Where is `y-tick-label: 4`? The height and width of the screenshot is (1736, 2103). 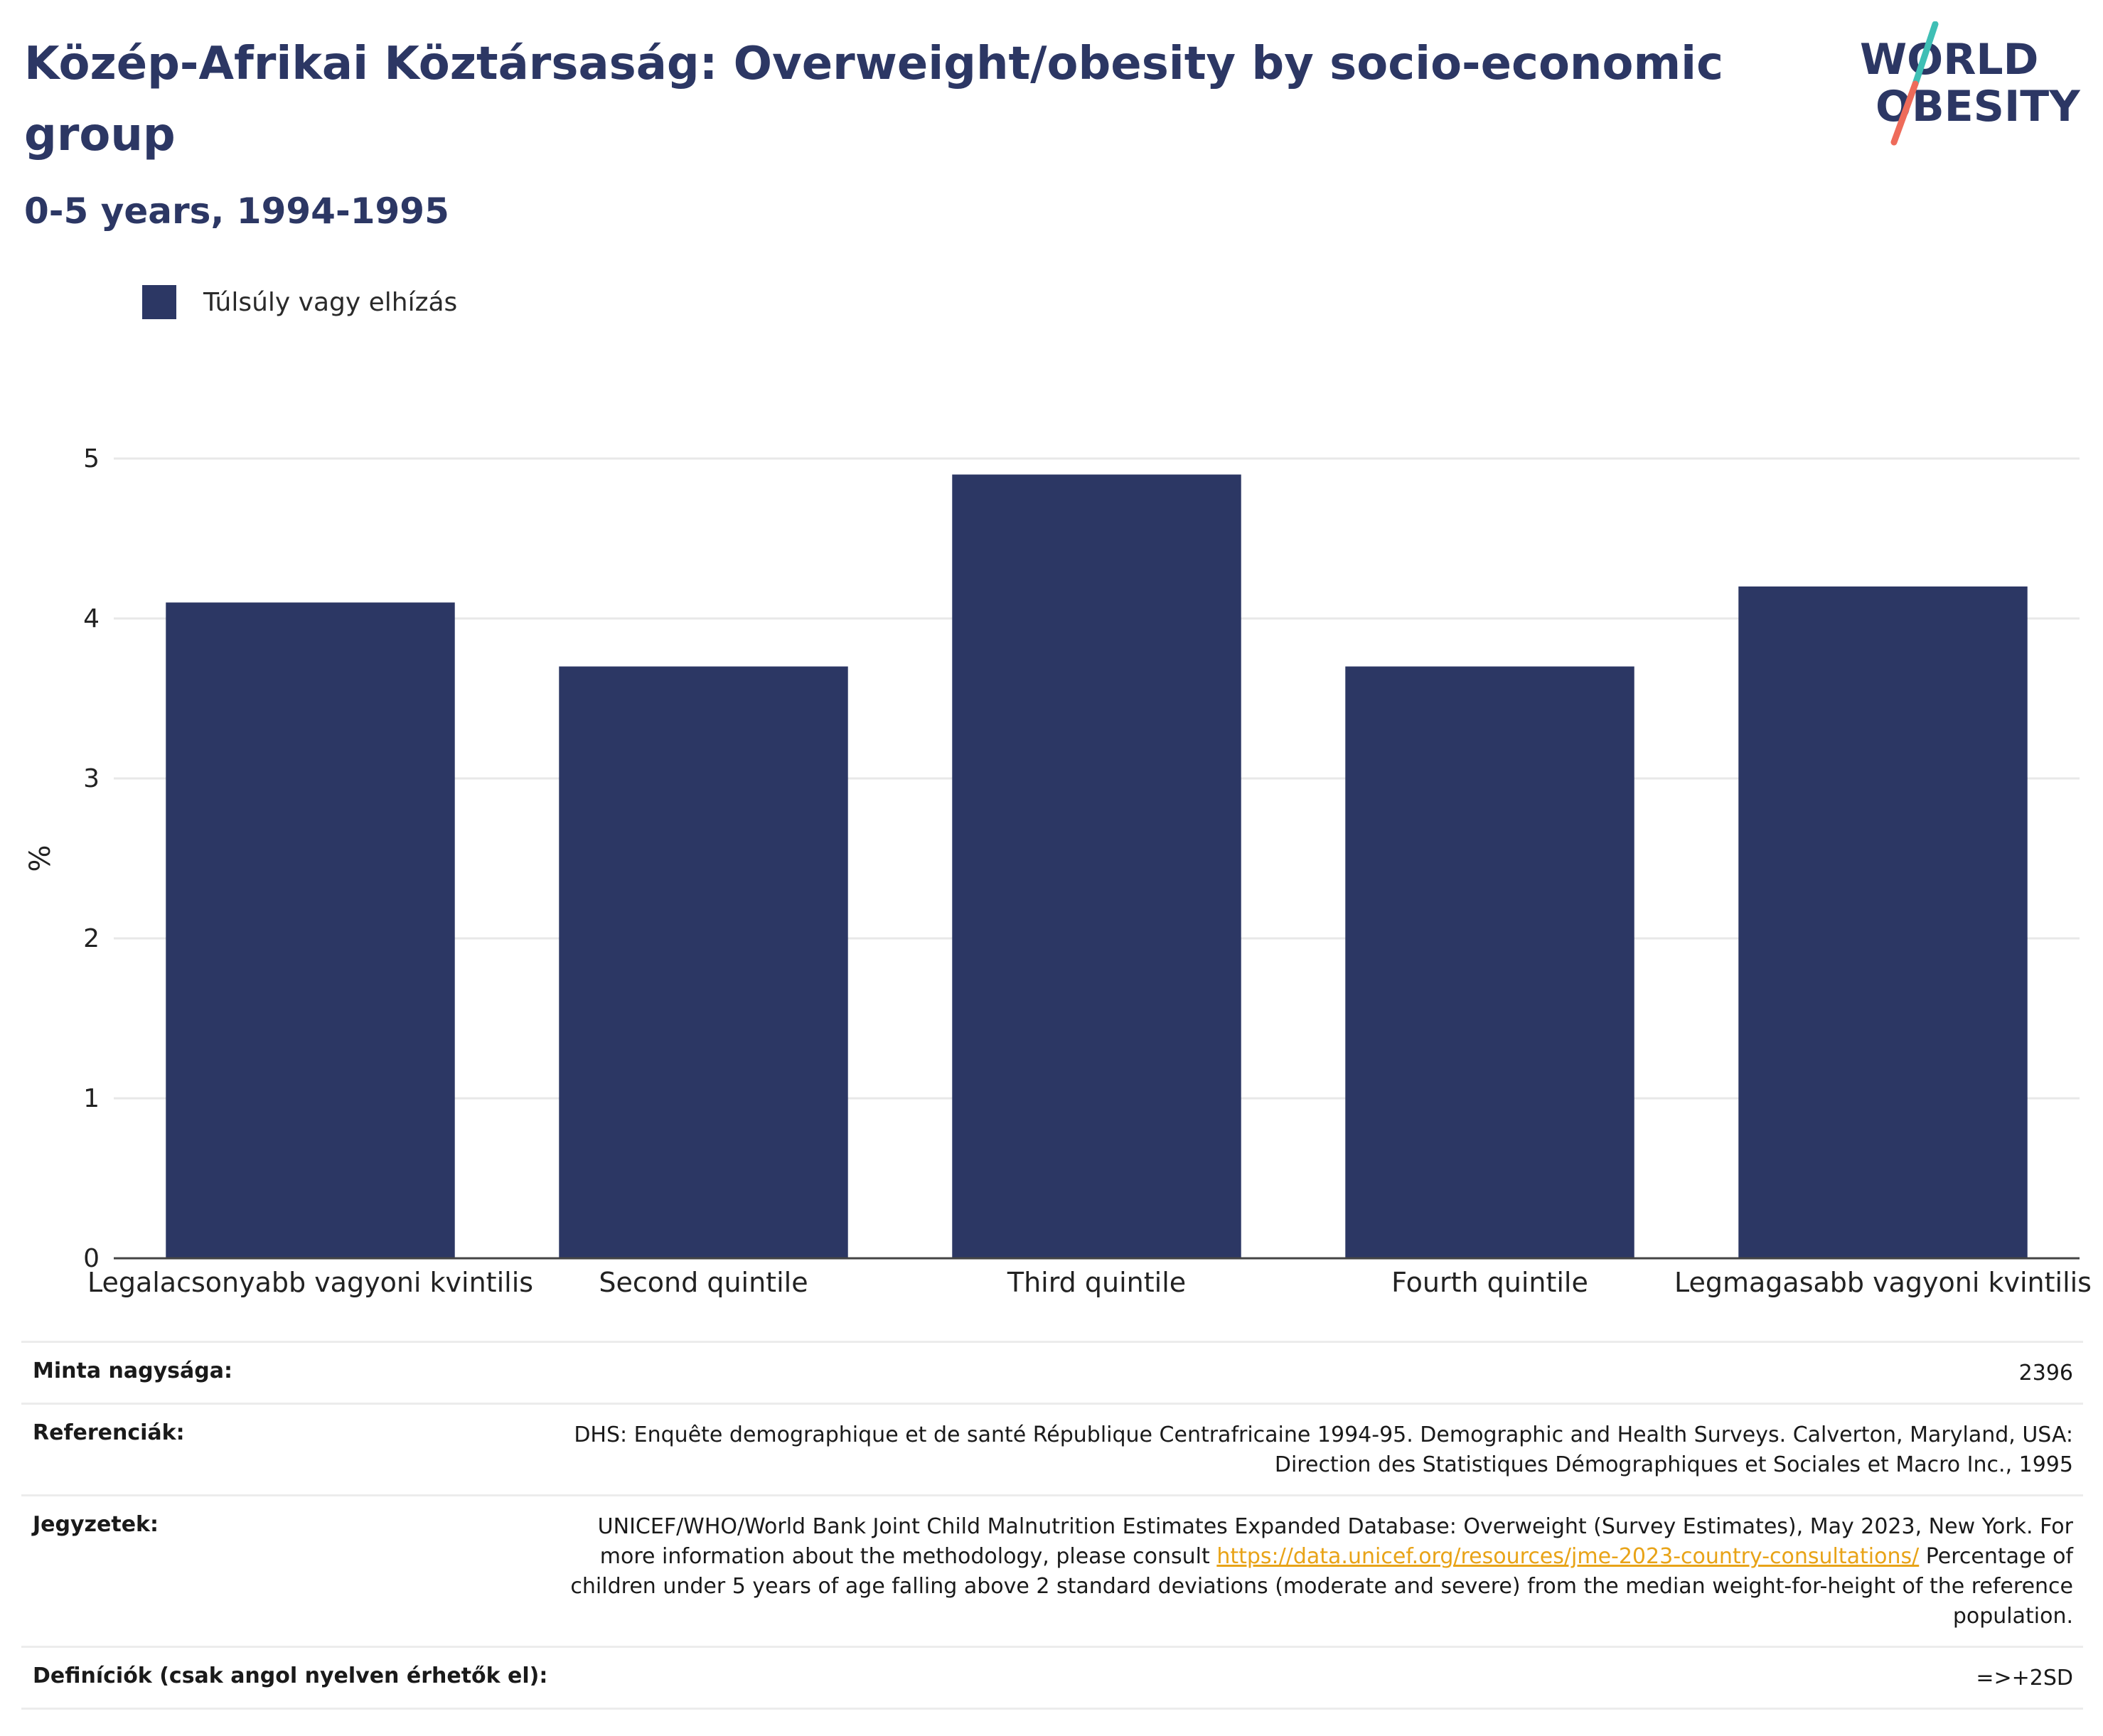
y-tick-label: 4 is located at coordinates (91, 618).